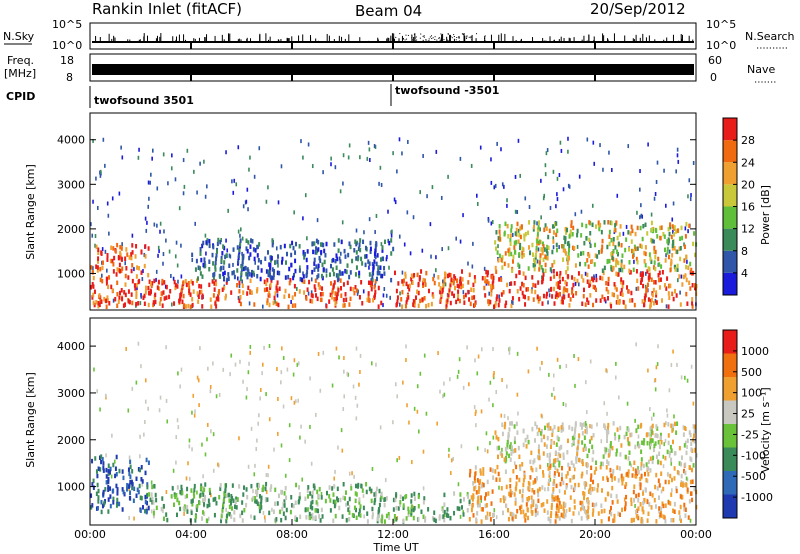 The width and height of the screenshot is (800, 554). I want to click on colorbar-segment, so click(730, 173).